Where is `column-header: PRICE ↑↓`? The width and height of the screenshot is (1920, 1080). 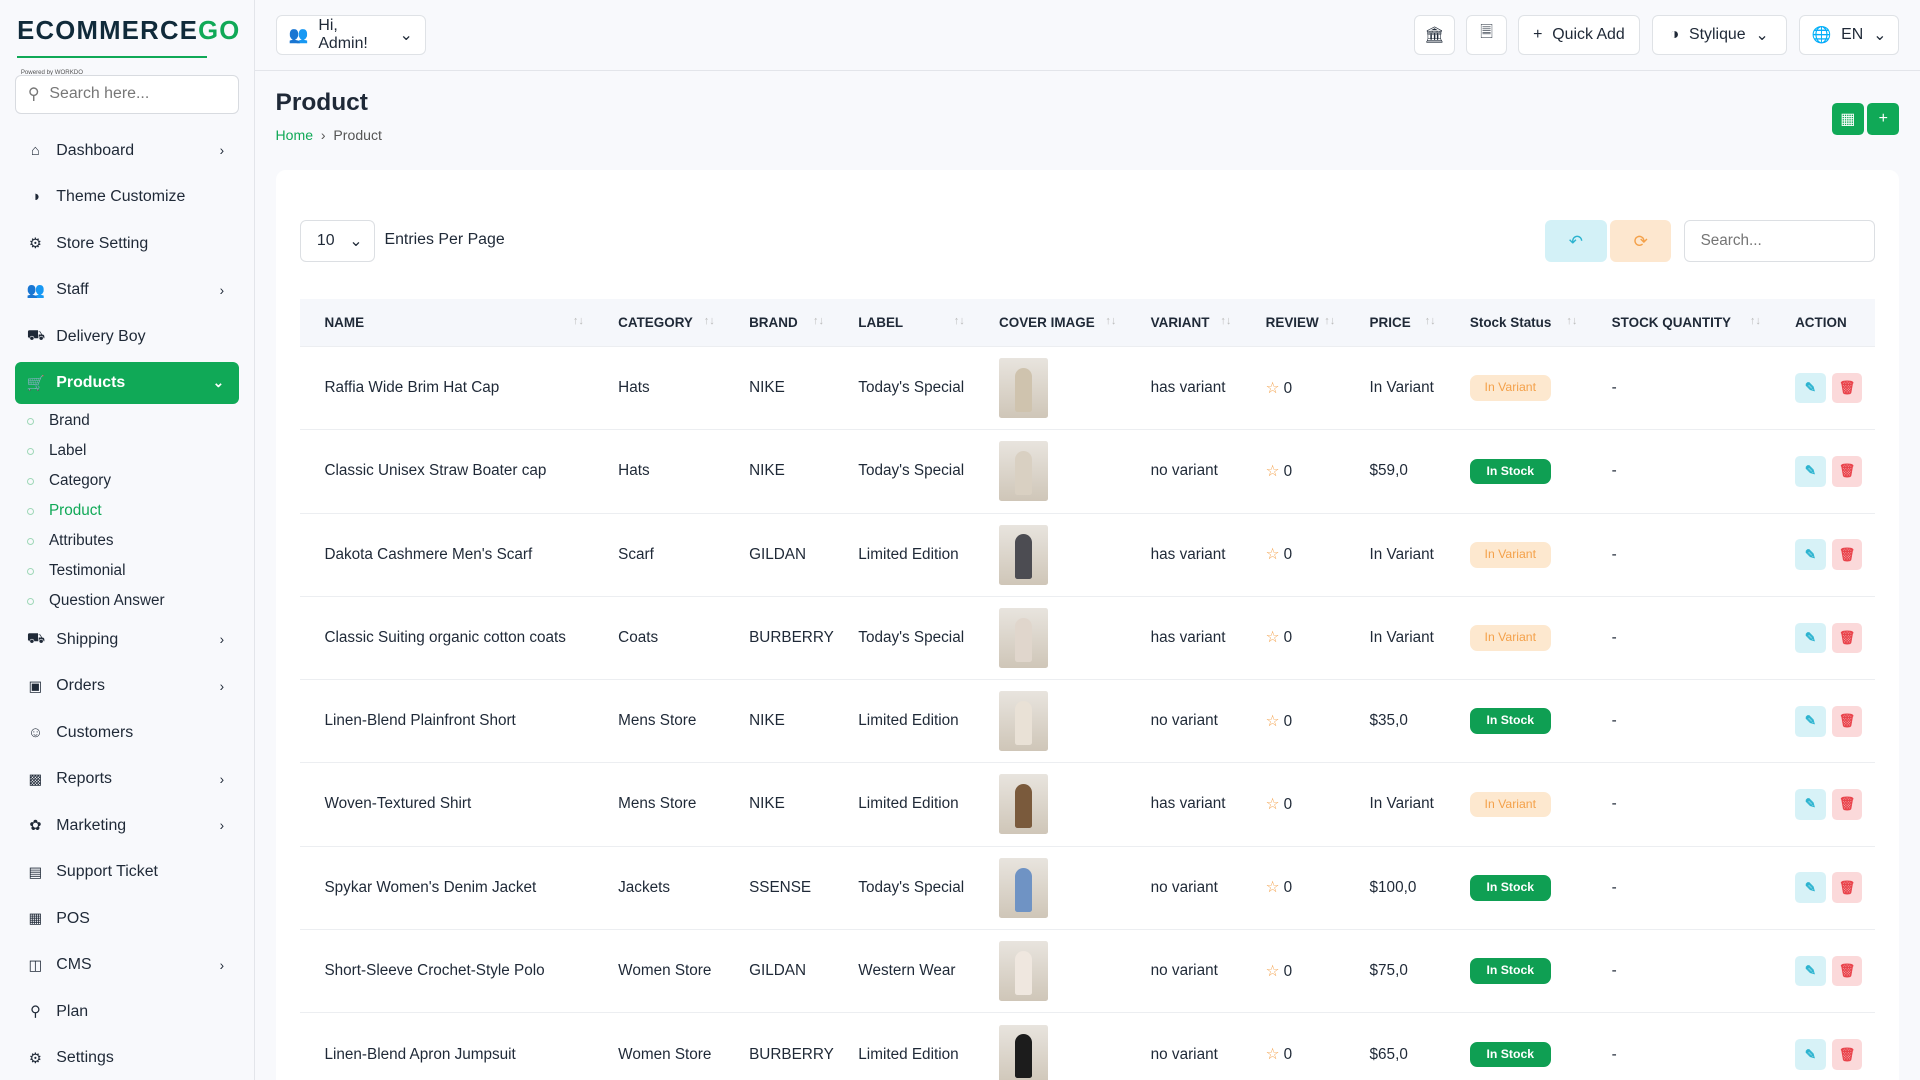 column-header: PRICE ↑↓ is located at coordinates (1395, 322).